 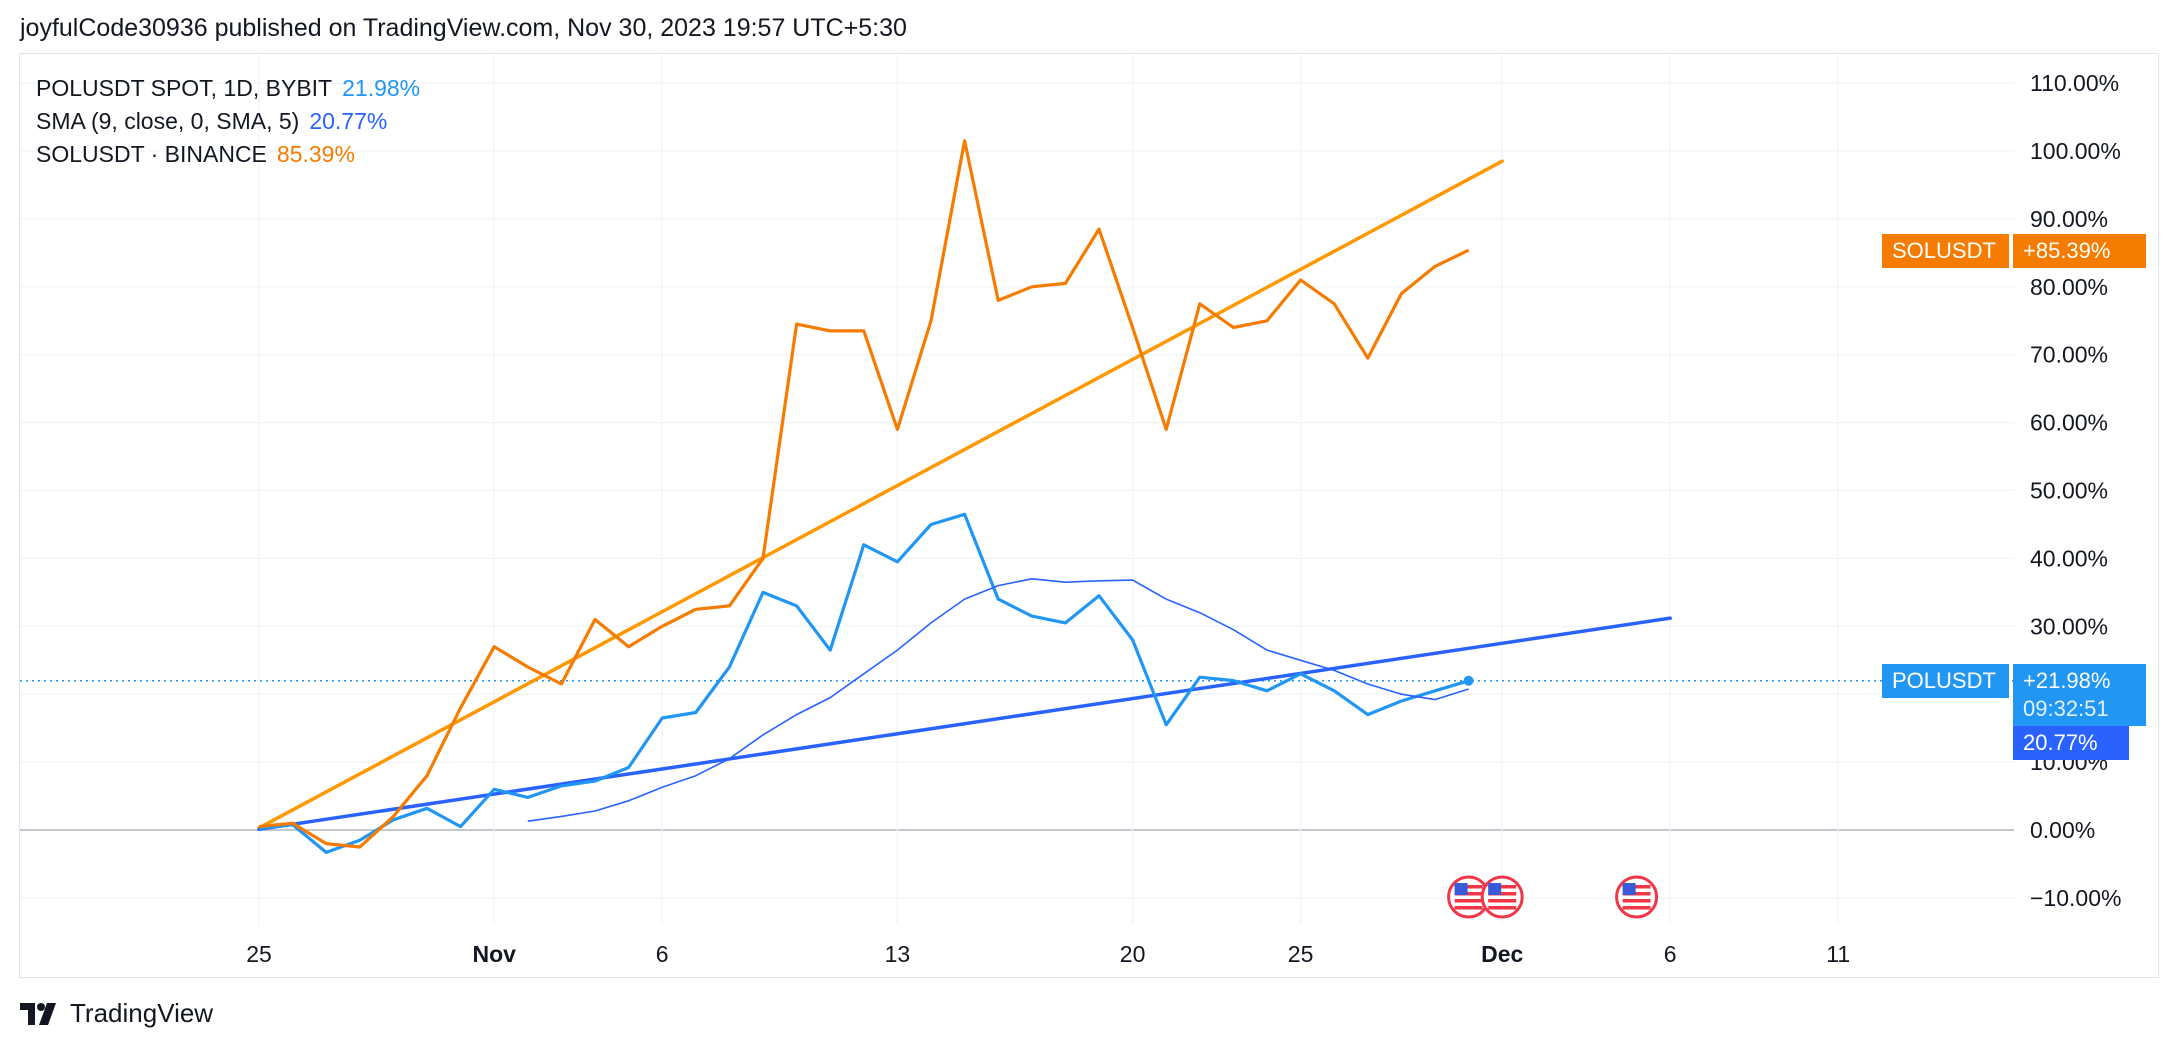 What do you see at coordinates (1838, 954) in the screenshot?
I see `x-tick-label: 11` at bounding box center [1838, 954].